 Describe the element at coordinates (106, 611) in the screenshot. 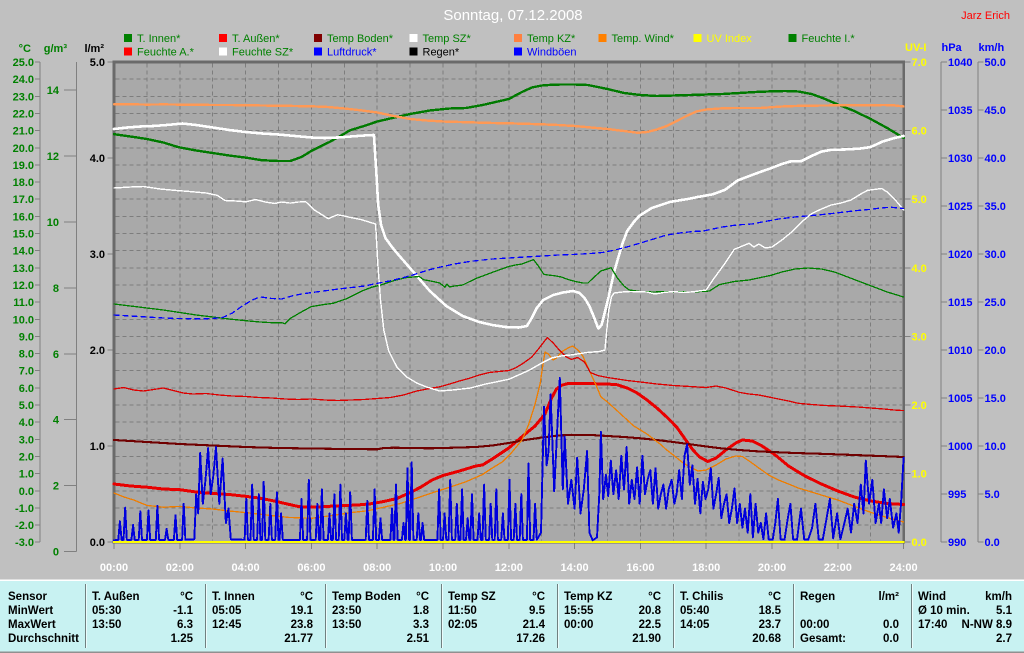

I see `svg-text: 05:30` at that location.